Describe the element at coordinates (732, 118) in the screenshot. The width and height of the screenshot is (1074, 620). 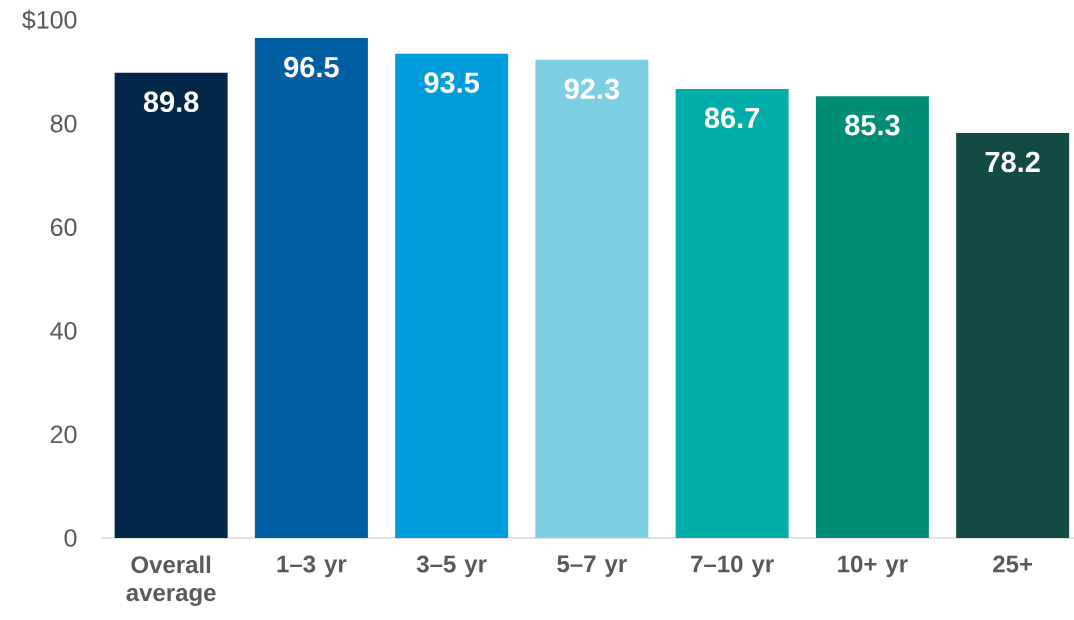
I see `data-label: 86.7` at that location.